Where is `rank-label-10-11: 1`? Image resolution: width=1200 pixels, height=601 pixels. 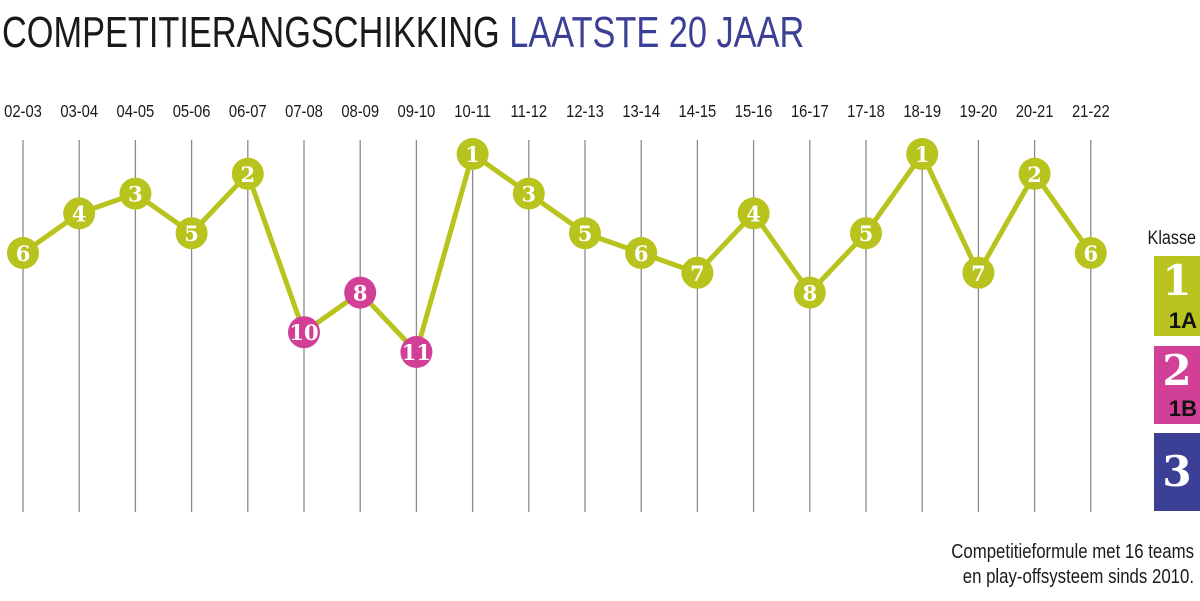 rank-label-10-11: 1 is located at coordinates (472, 154).